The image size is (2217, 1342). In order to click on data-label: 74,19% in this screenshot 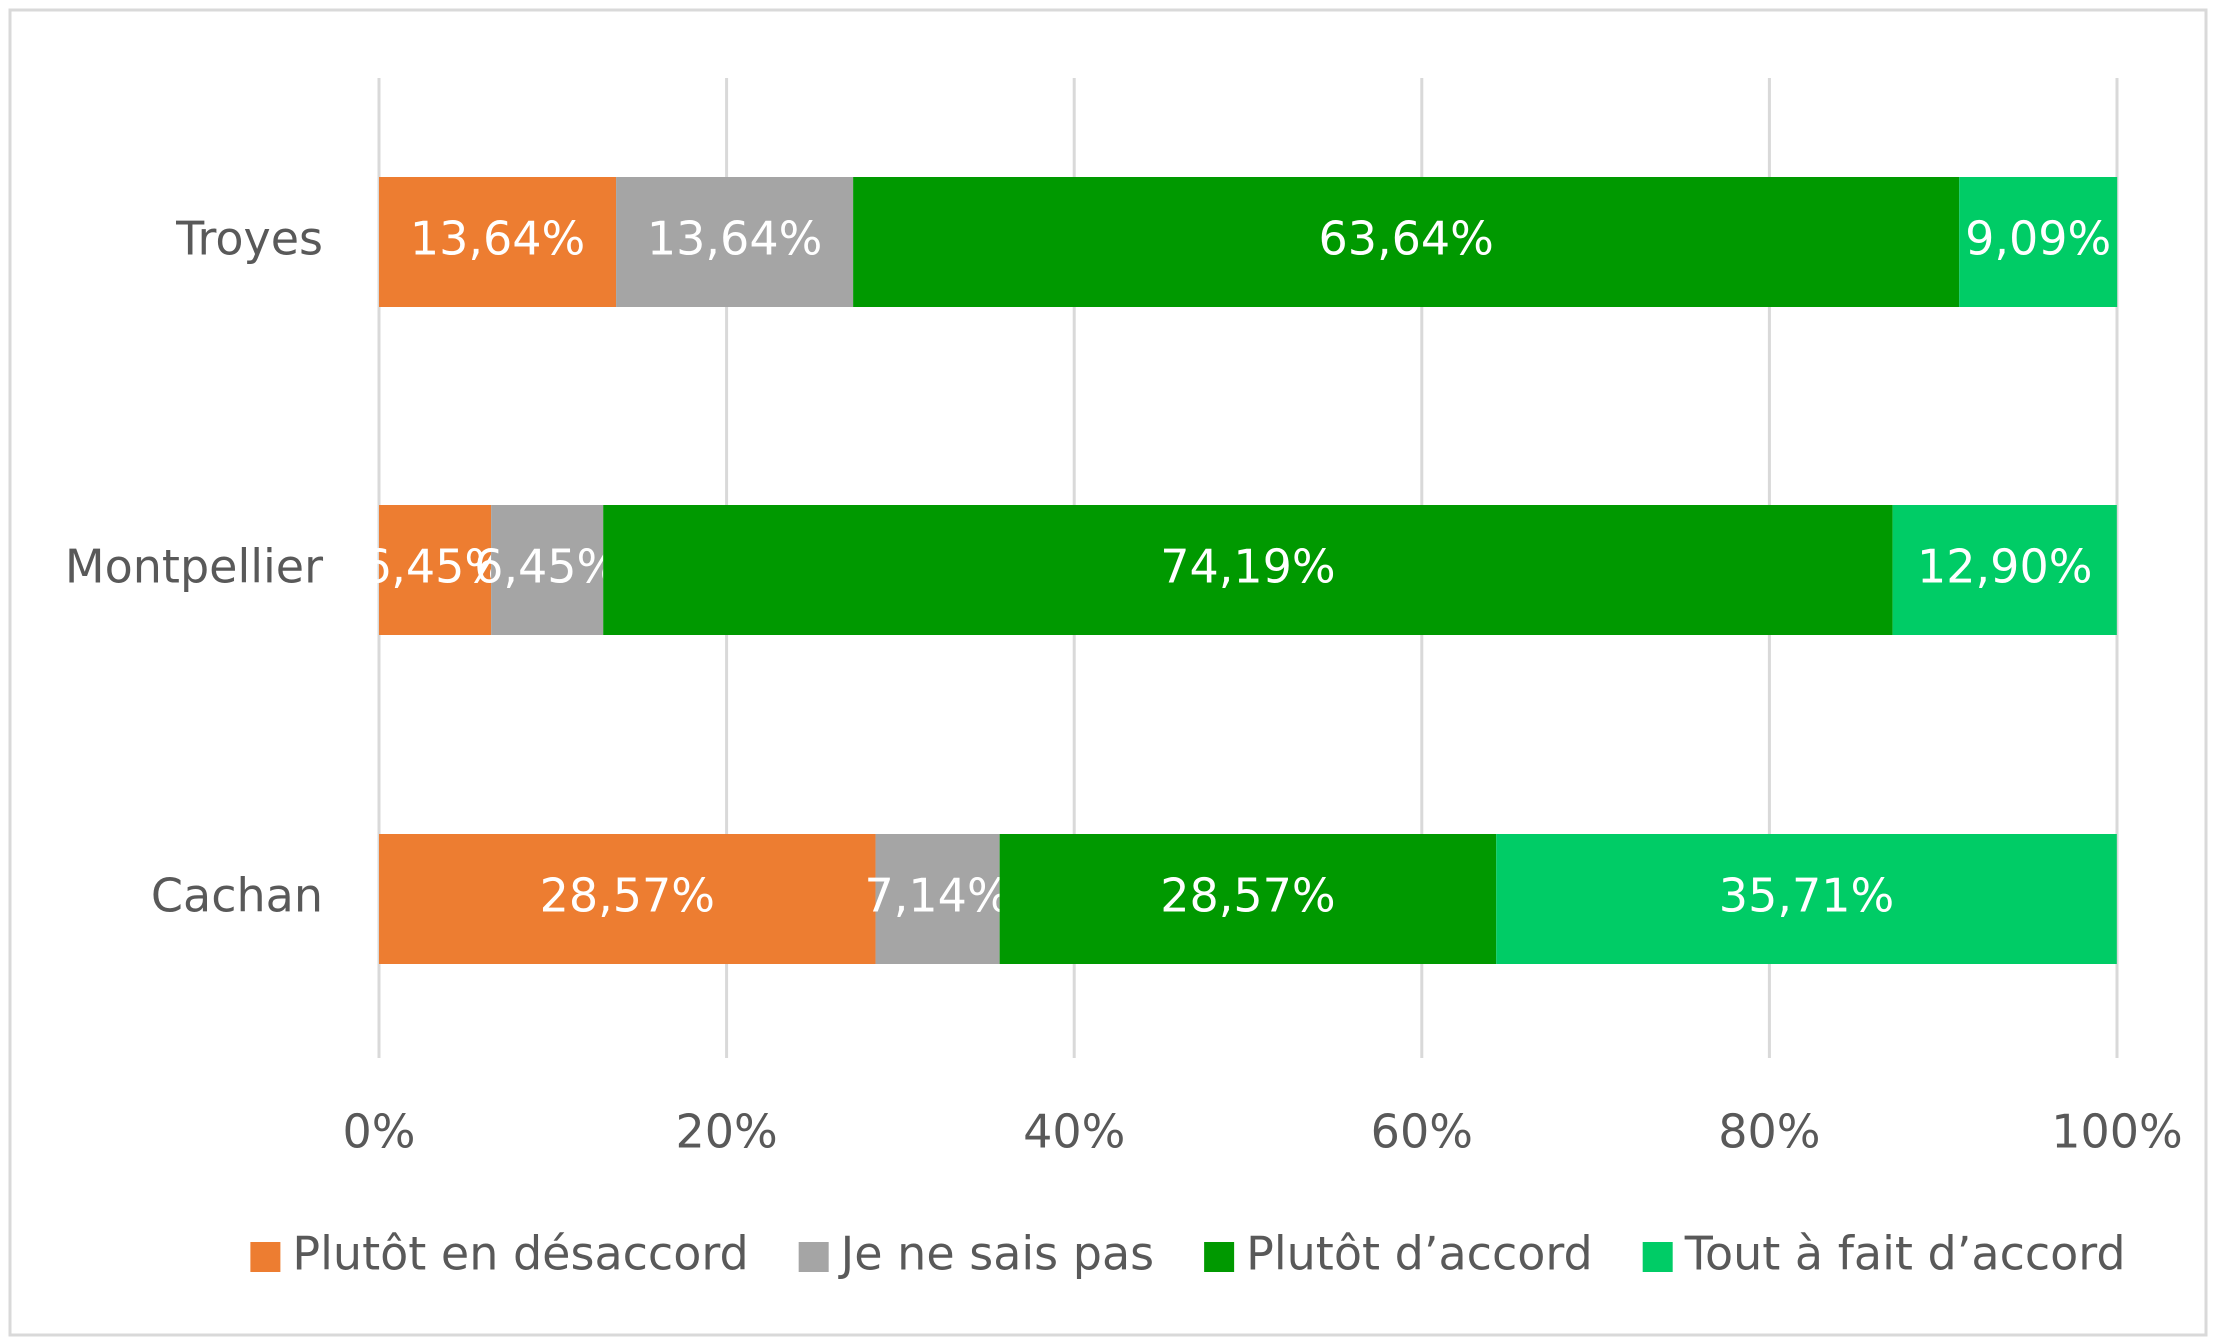, I will do `click(1247, 567)`.